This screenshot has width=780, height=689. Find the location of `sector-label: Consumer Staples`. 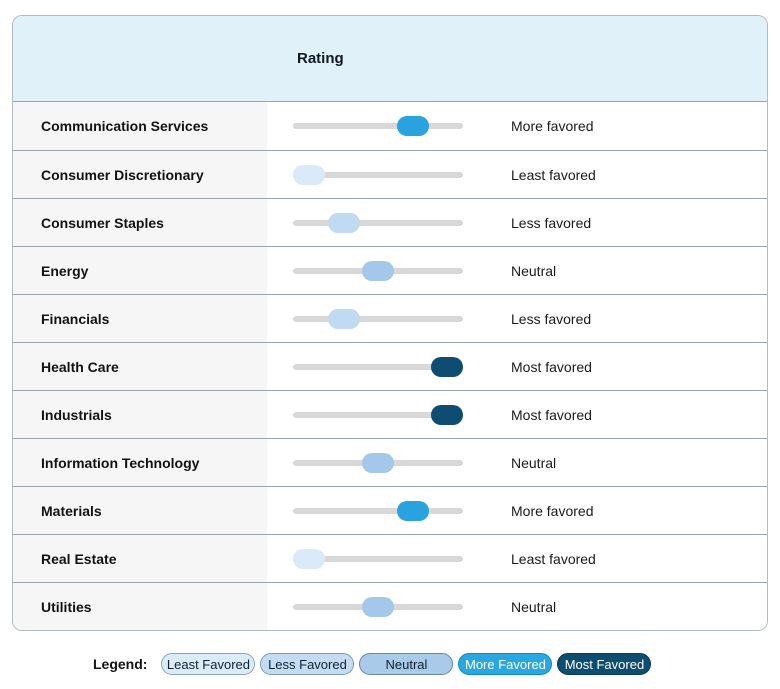

sector-label: Consumer Staples is located at coordinates (140, 222).